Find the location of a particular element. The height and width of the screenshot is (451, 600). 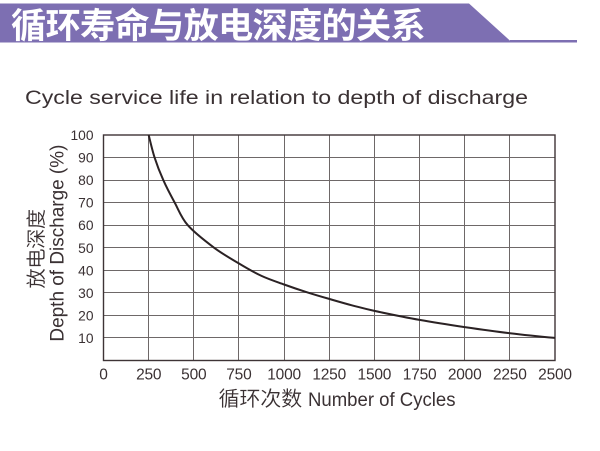

svg-text: 100 is located at coordinates (81, 135).